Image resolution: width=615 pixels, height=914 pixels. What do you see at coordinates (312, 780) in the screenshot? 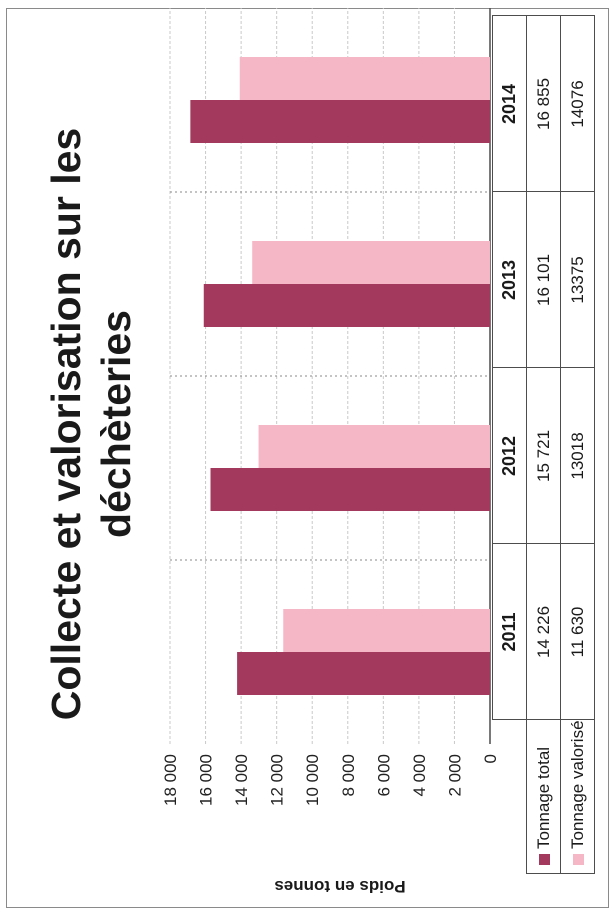
I see `y-tick-label: 10 000` at bounding box center [312, 780].